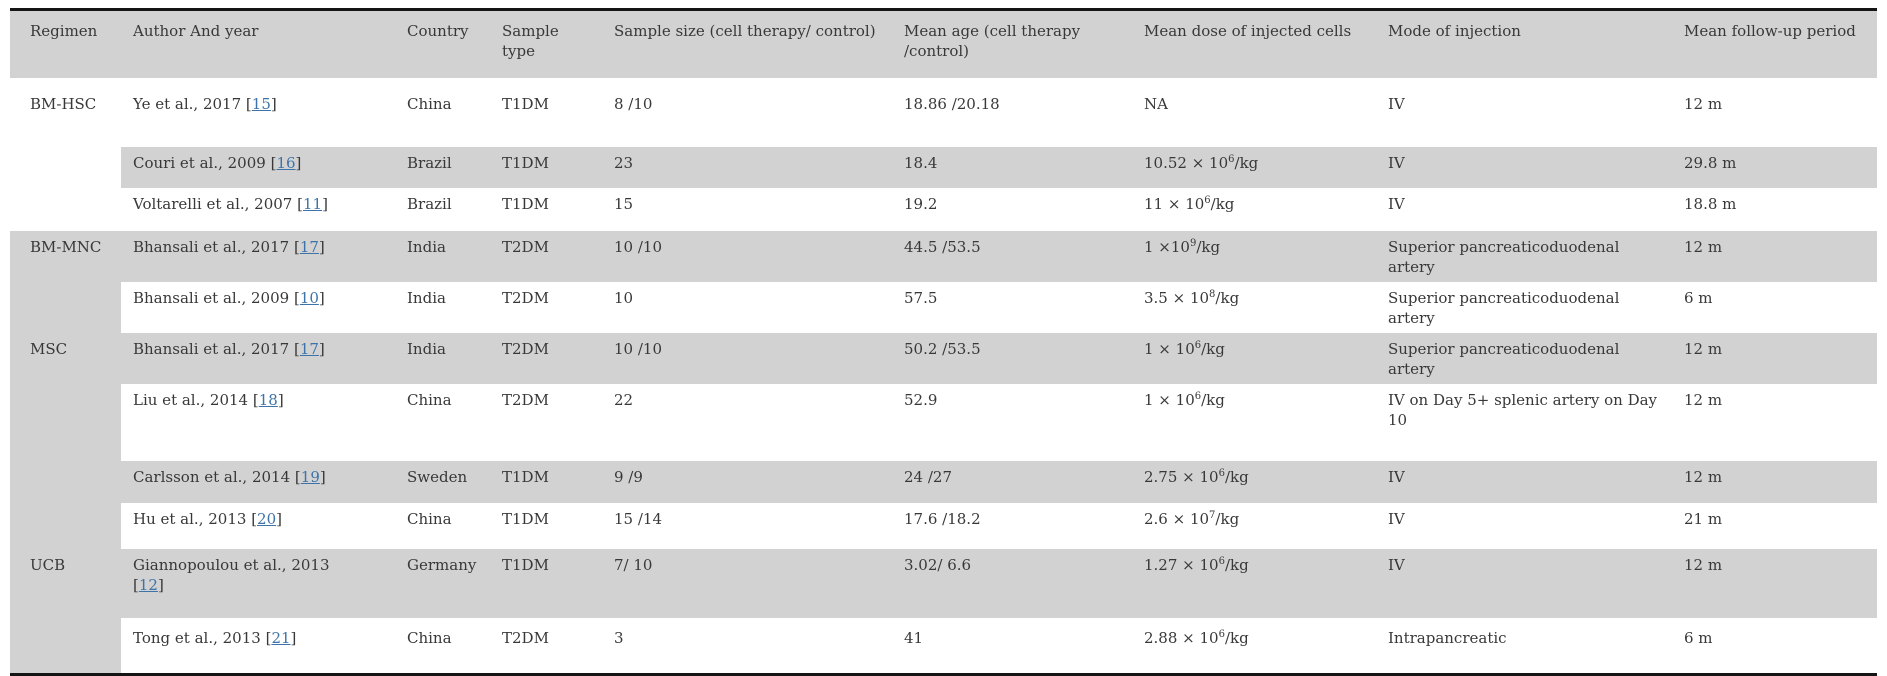 The image size is (1887, 676). I want to click on citation-link: 19, so click(310, 477).